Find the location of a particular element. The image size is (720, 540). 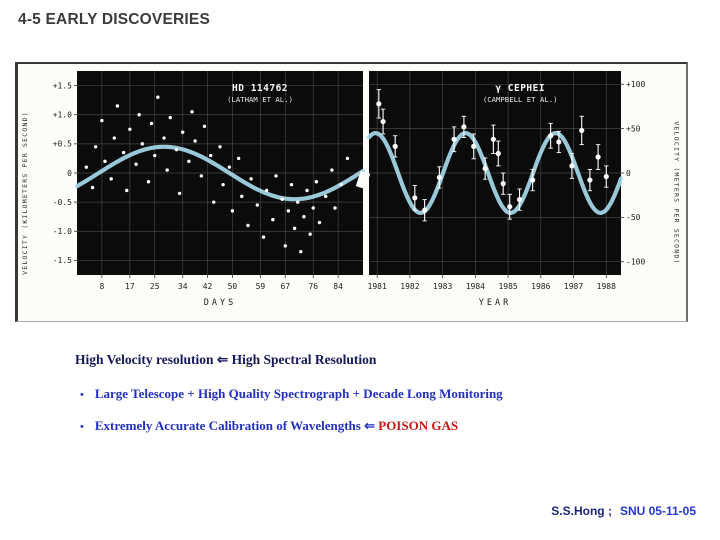

svg-text: 1985 is located at coordinates (507, 286).